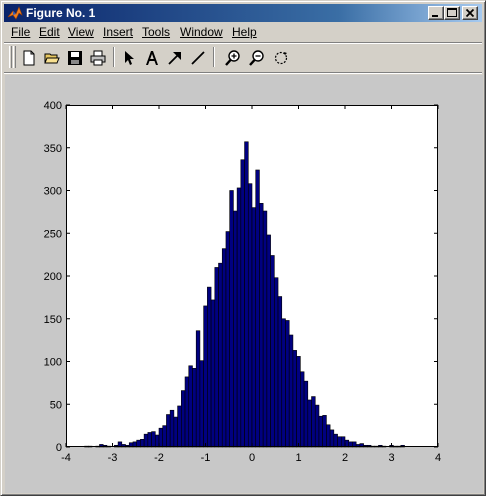  I want to click on insert-arrow-icon, so click(174, 58).